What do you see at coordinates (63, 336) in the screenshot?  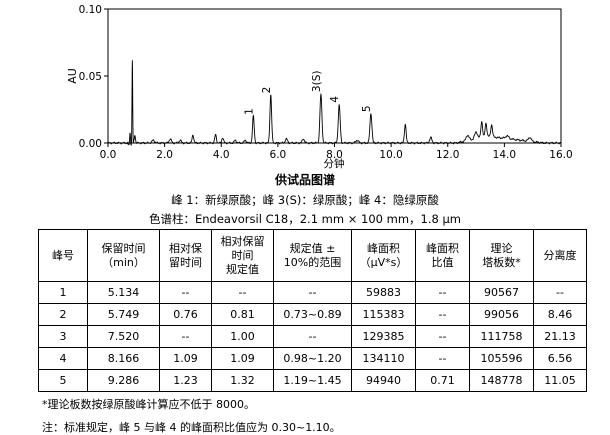 I see `table-cell: 3` at bounding box center [63, 336].